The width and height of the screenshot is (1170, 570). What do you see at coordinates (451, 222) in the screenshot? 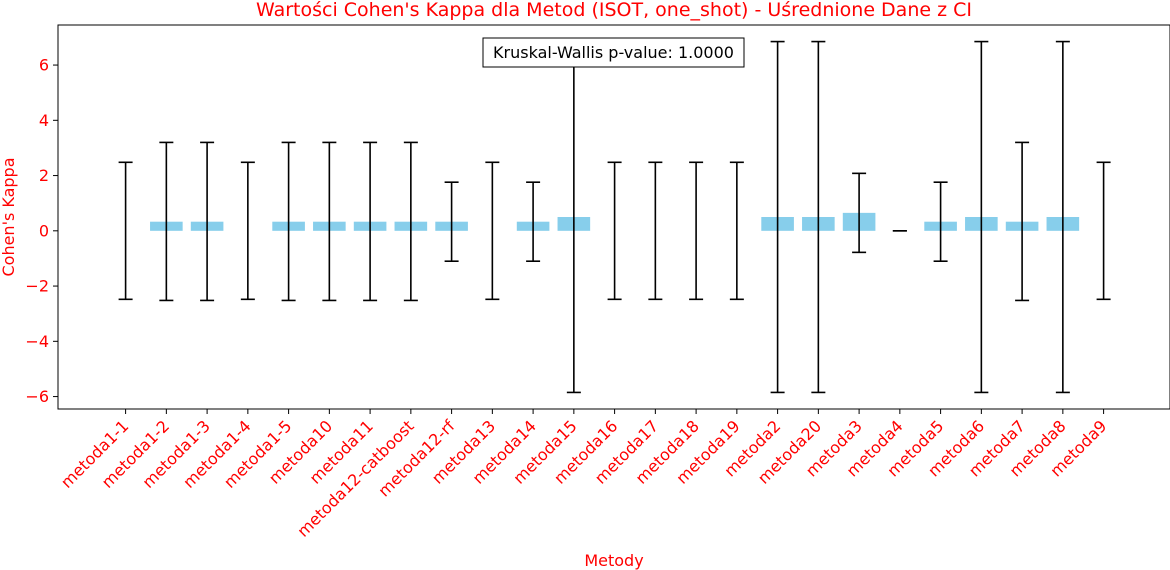
I see `error-bar-metoda12-rf` at bounding box center [451, 222].